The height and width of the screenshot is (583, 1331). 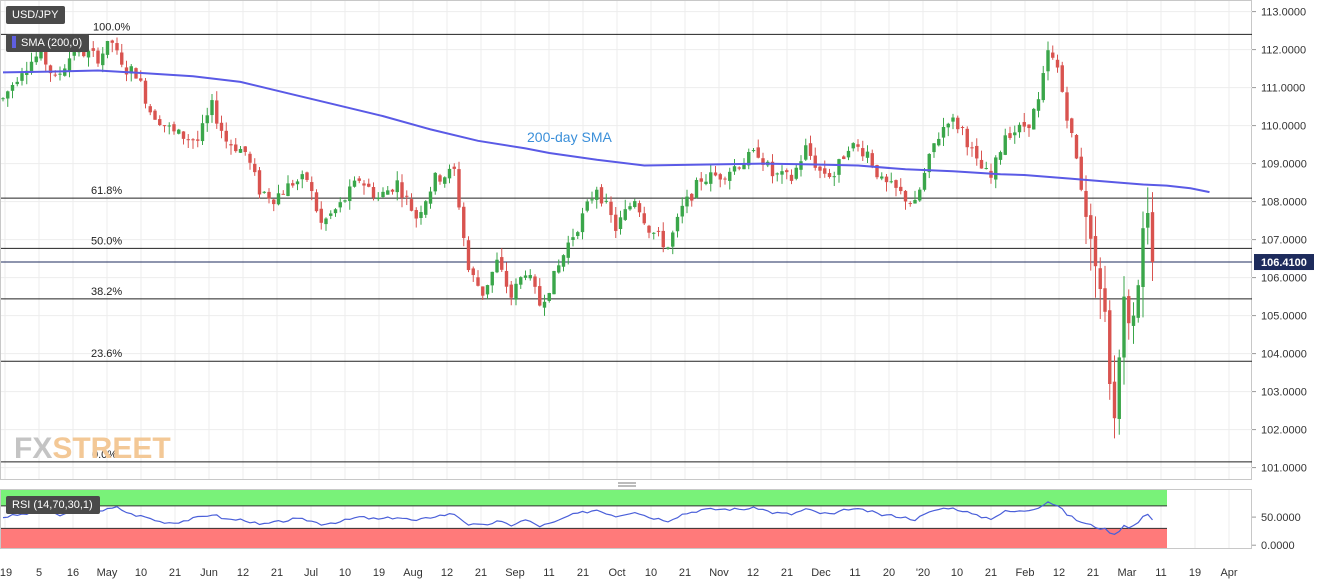 I want to click on x-tick-label: Mar, so click(x=1127, y=573).